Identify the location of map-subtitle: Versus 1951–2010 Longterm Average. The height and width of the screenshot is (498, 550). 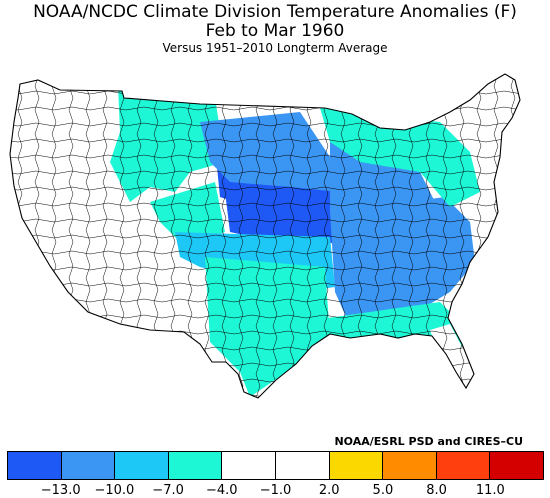
(275, 48).